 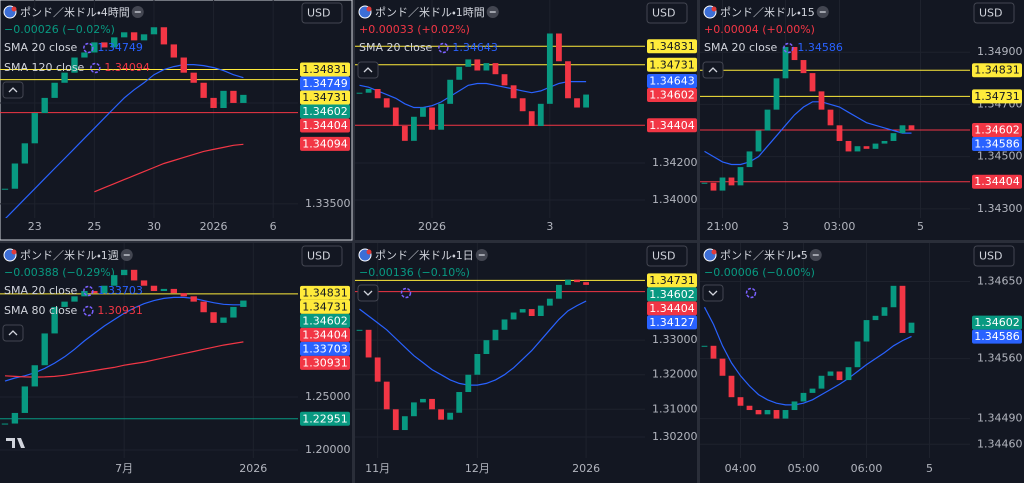 I want to click on y-tick-label: 1.34500, so click(x=1000, y=156).